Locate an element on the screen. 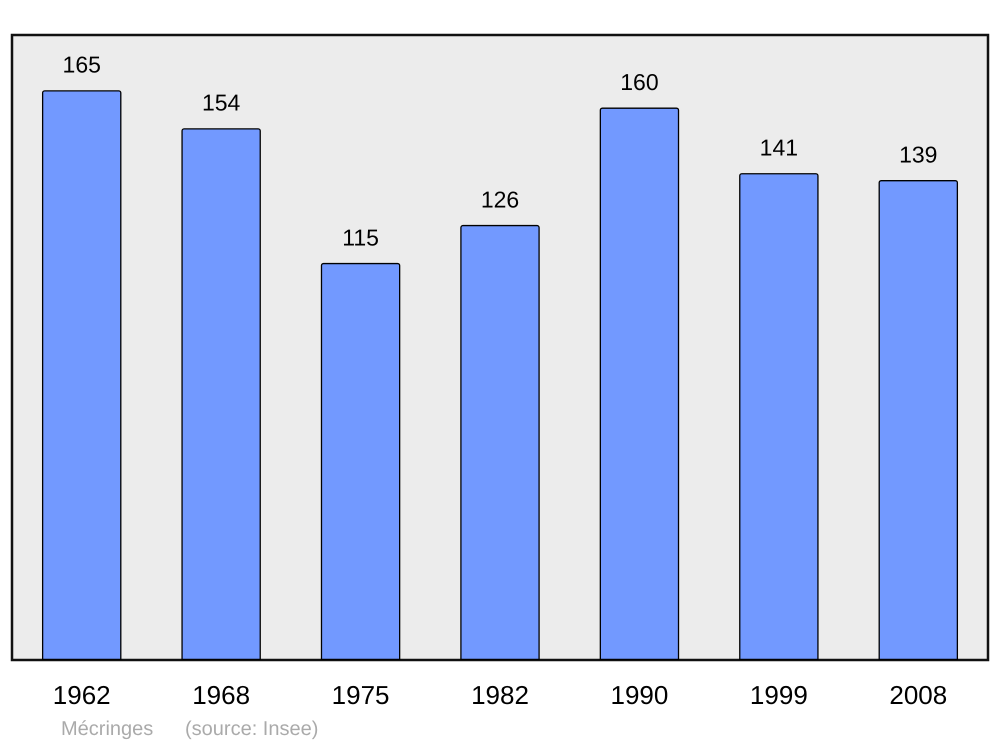 This screenshot has height=747, width=1000. x-tick-label: 1999 is located at coordinates (779, 695).